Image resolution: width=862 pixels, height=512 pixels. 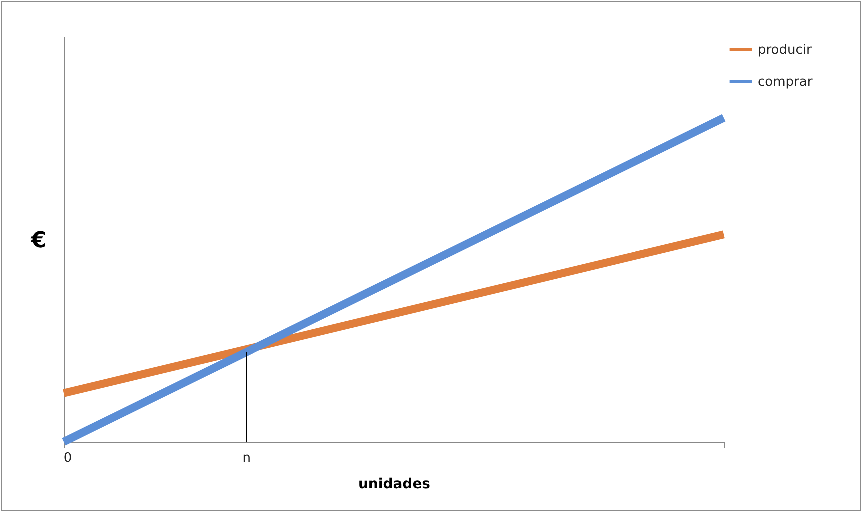 I want to click on y-axis-title: €, so click(x=38, y=241).